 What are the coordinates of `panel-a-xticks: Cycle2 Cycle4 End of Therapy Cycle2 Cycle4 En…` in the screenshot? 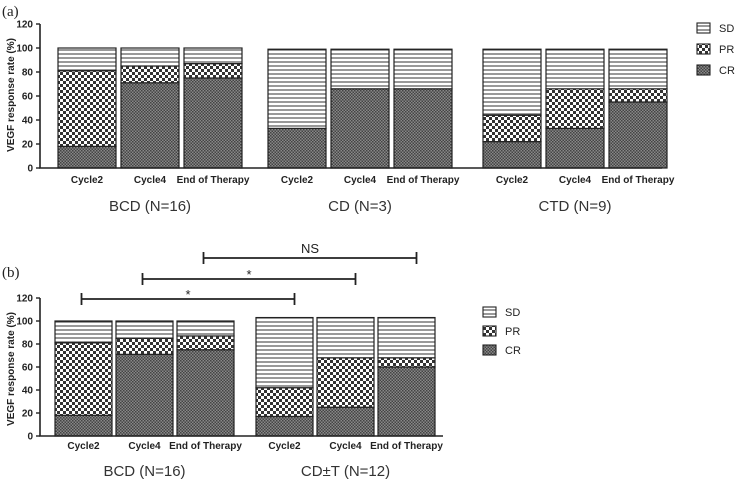 It's located at (373, 180).